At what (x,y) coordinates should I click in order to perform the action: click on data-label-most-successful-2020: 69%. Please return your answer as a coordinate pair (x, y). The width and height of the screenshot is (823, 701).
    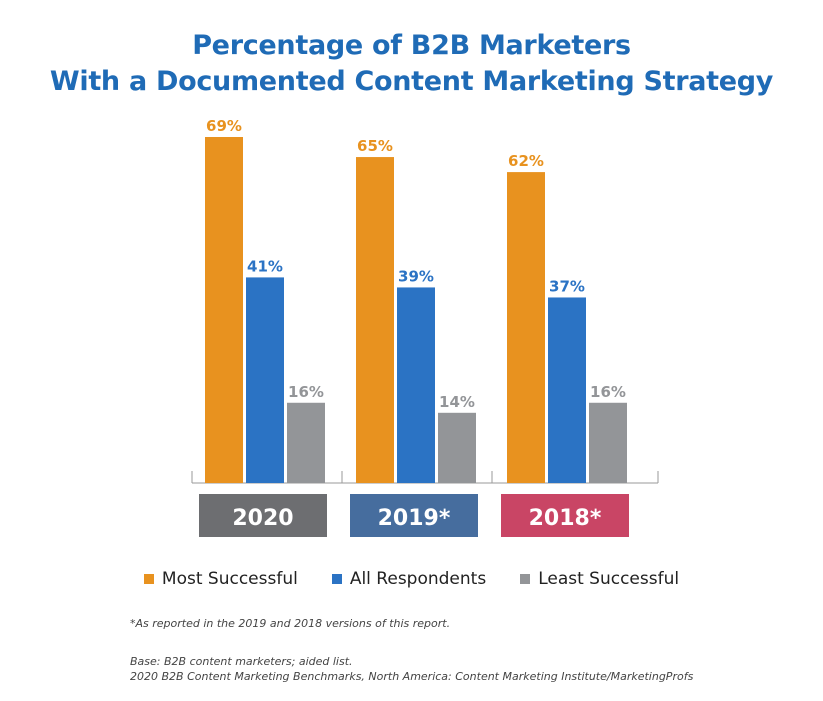
    Looking at the image, I should click on (224, 126).